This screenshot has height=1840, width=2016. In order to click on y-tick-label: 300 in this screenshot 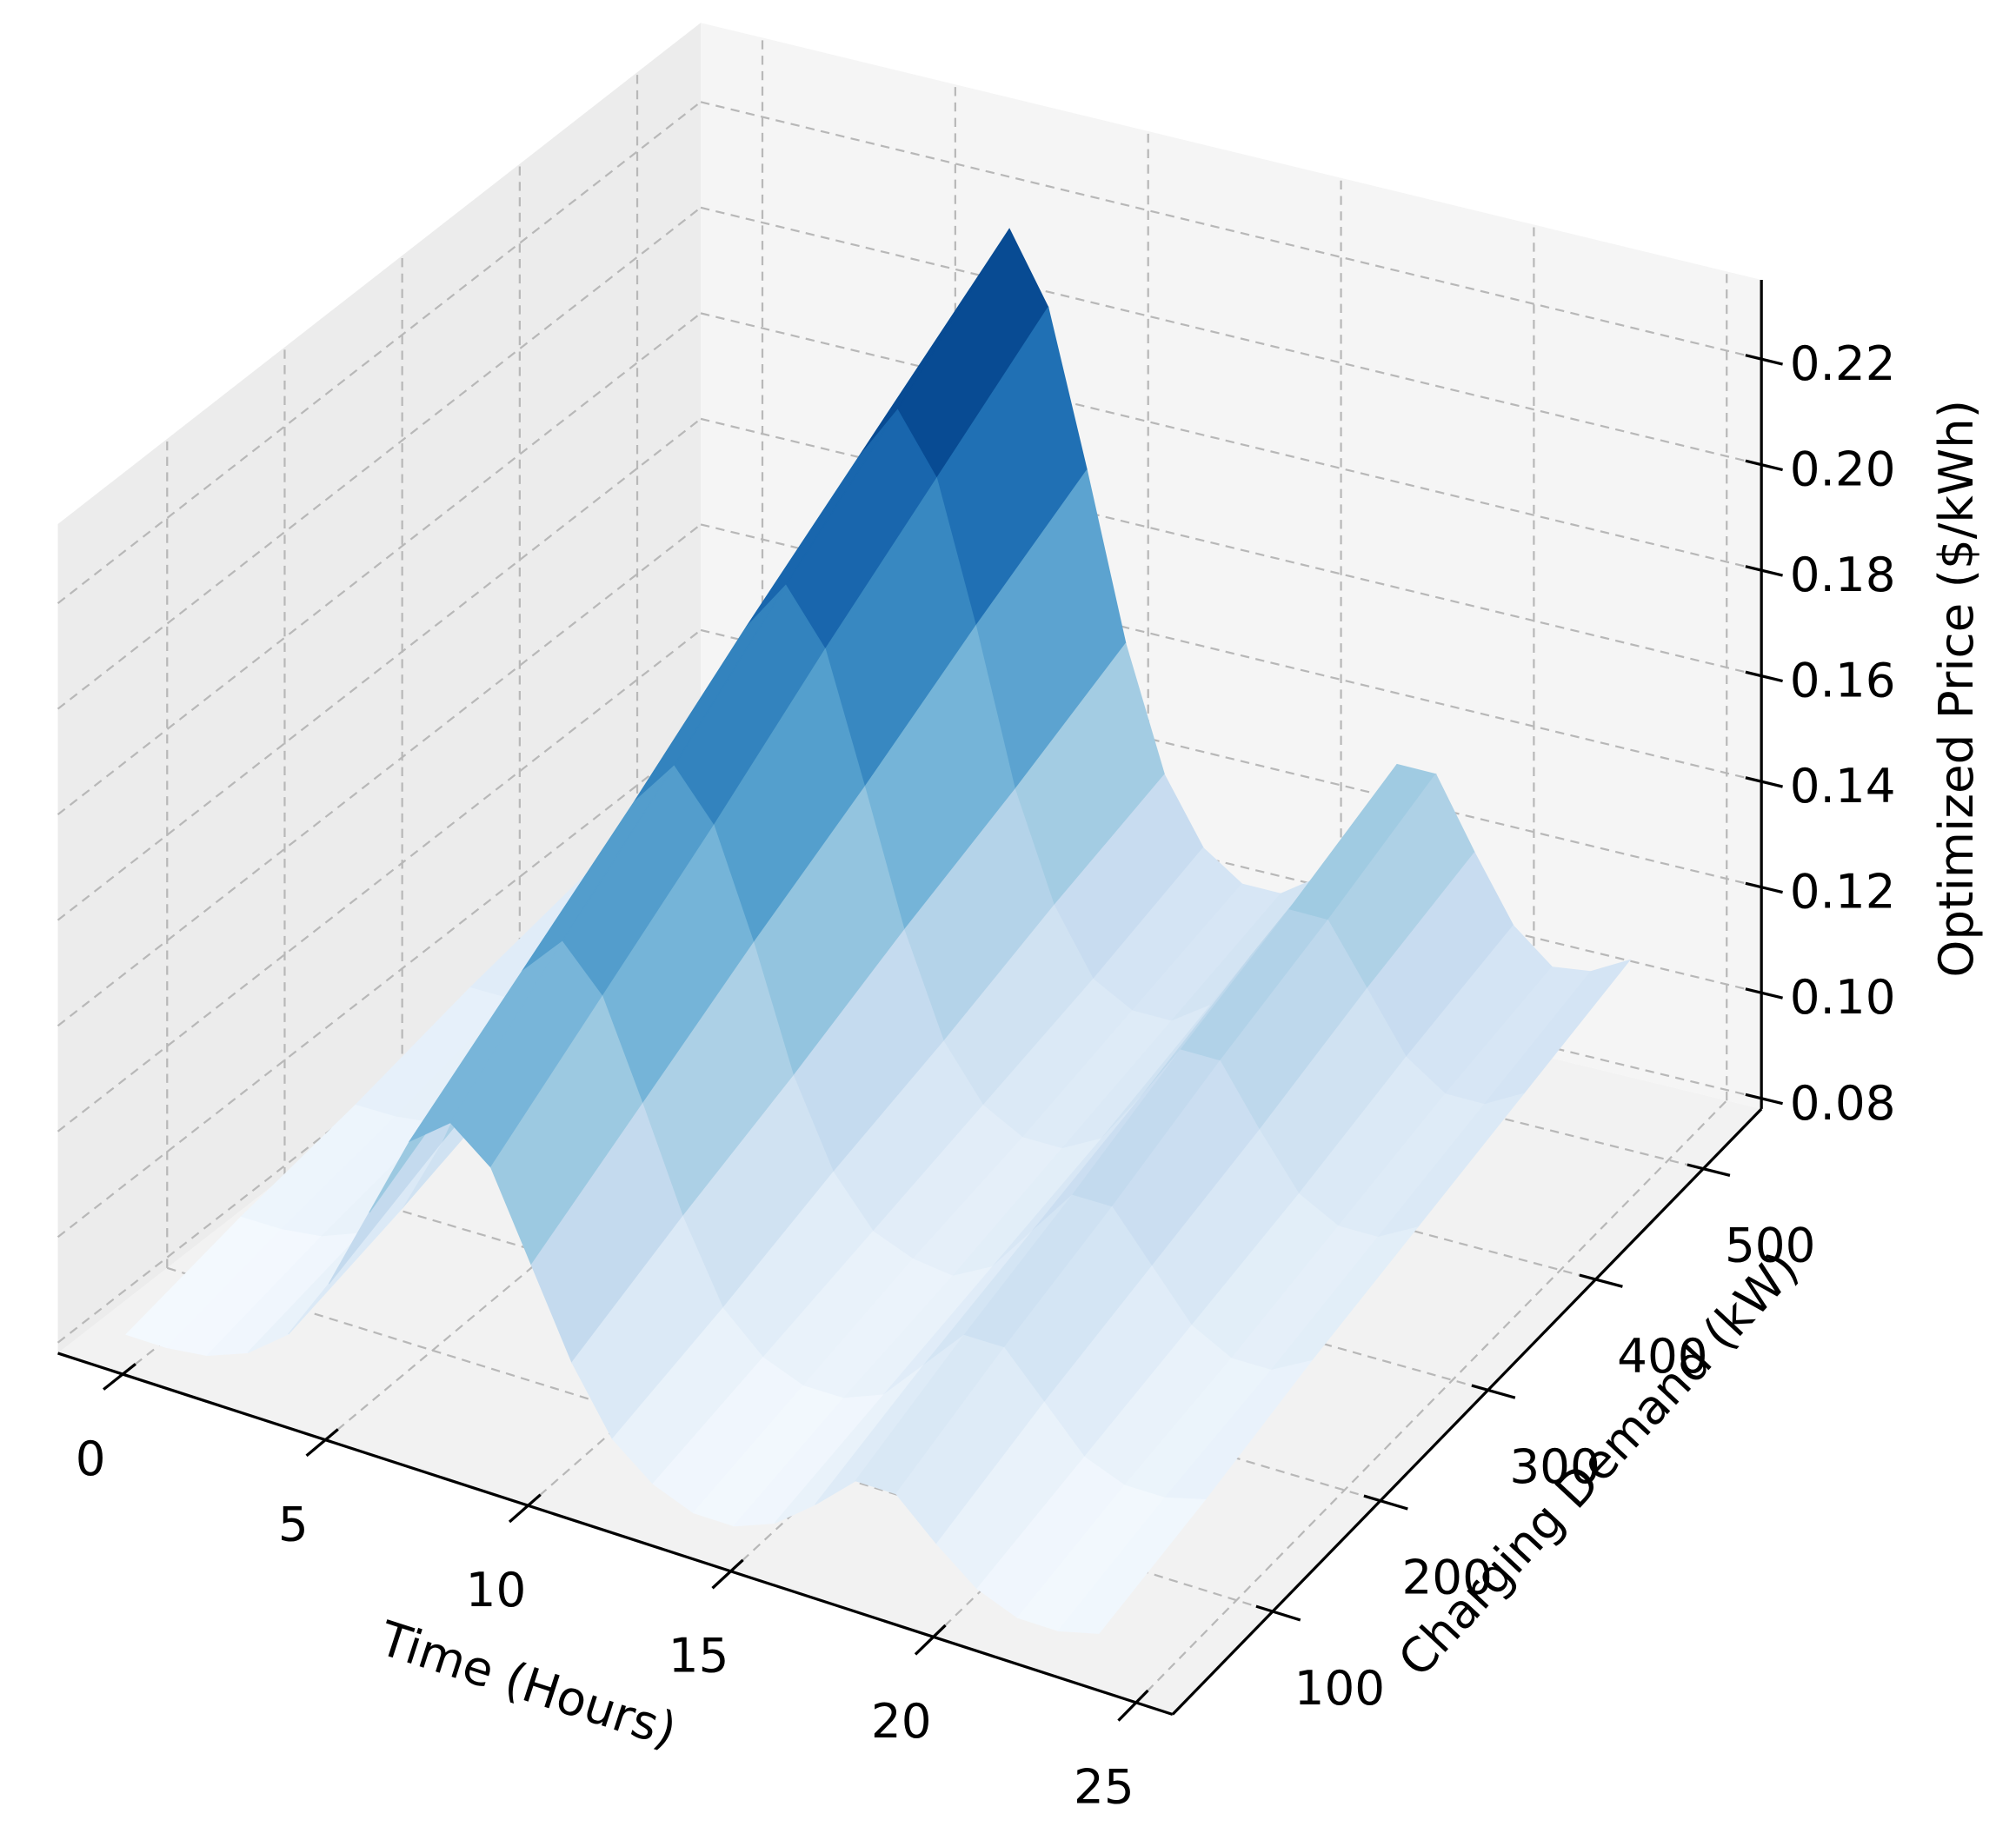, I will do `click(1554, 1466)`.